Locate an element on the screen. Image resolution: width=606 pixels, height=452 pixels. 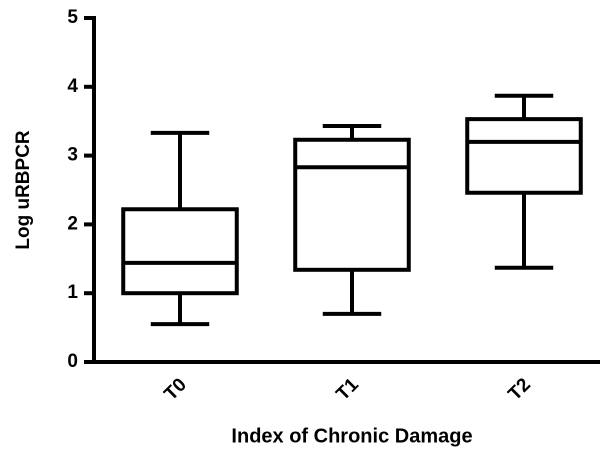
x-tick-label: T0 is located at coordinates (175, 389).